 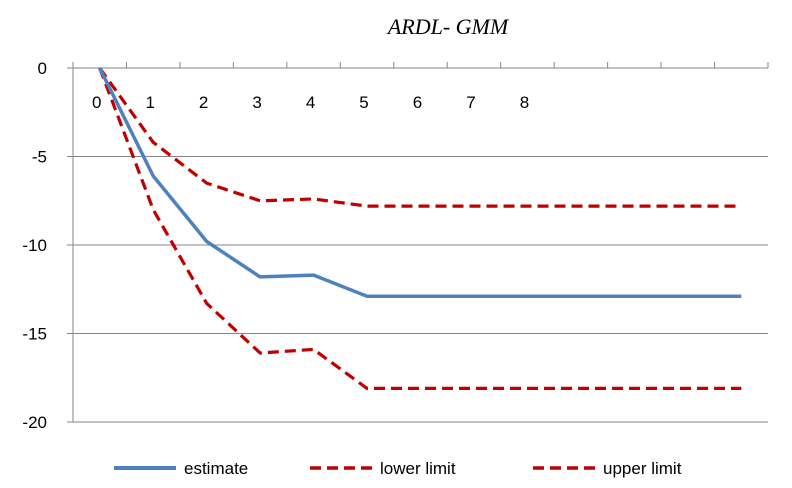 What do you see at coordinates (256, 102) in the screenshot?
I see `x-tick-label: 3` at bounding box center [256, 102].